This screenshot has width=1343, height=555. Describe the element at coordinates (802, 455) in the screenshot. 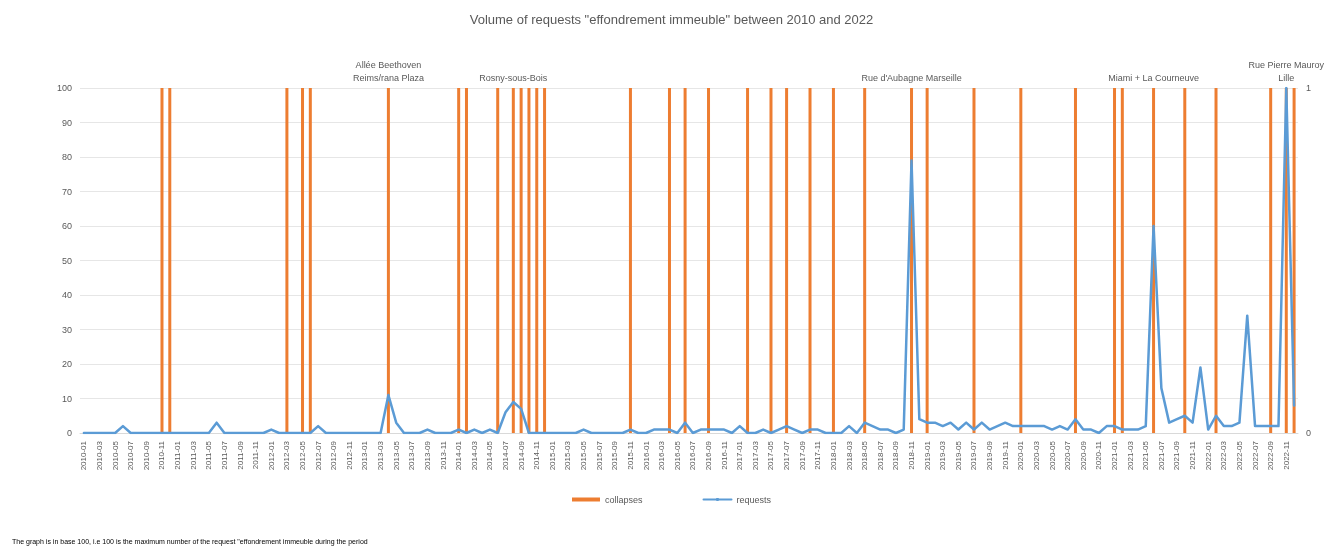

I see `x-tick-label: 2017-09` at that location.